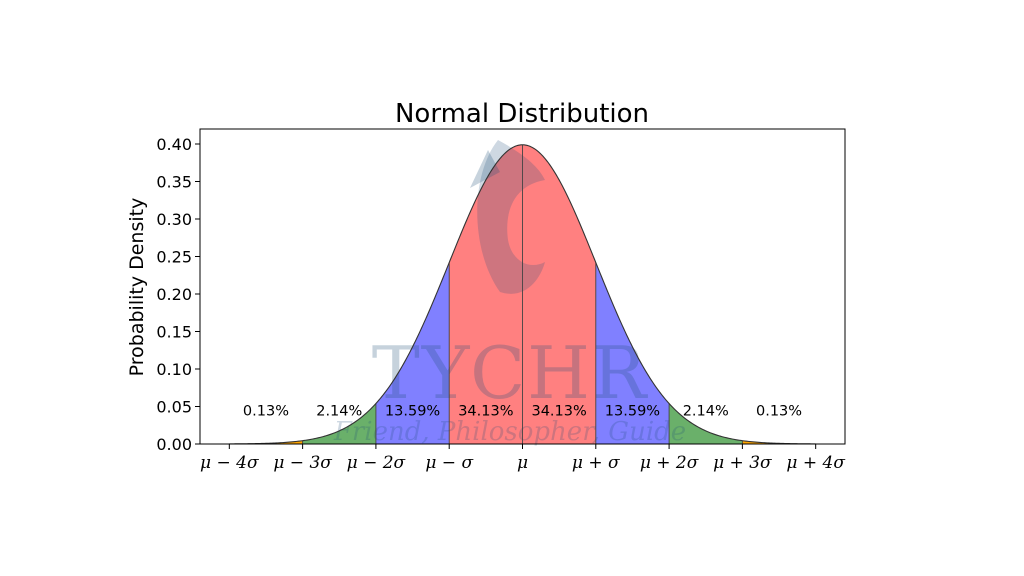 The image size is (1024, 576). I want to click on x-tick-label: μ + 3σ, so click(742, 463).